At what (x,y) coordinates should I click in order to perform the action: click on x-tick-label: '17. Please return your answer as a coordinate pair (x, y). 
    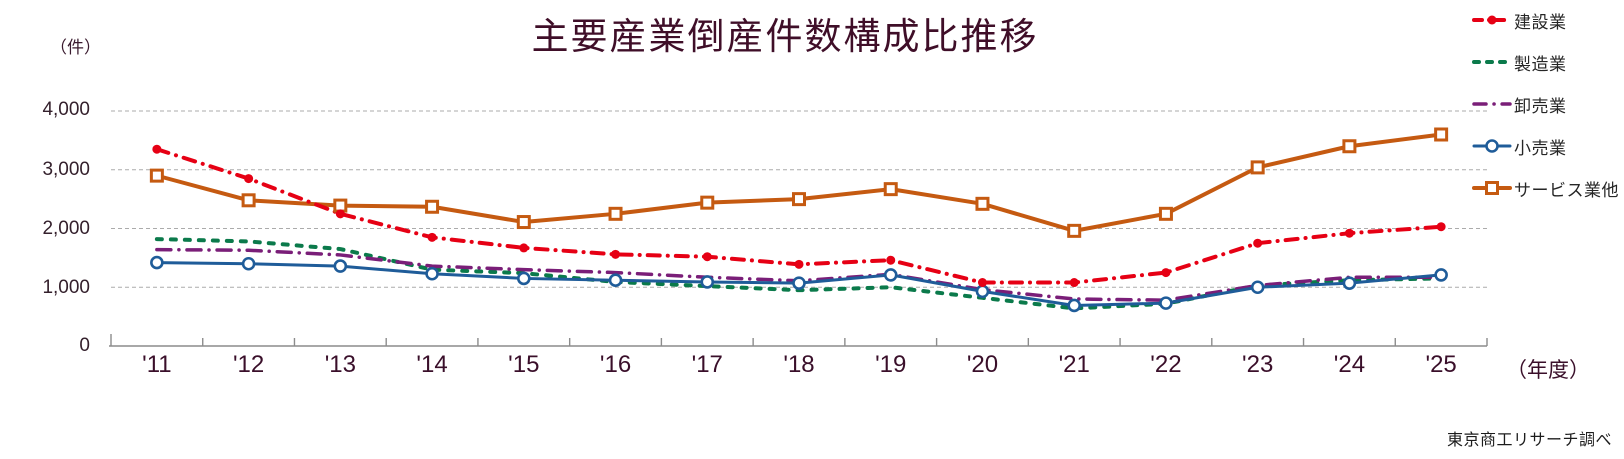
    Looking at the image, I should click on (707, 364).